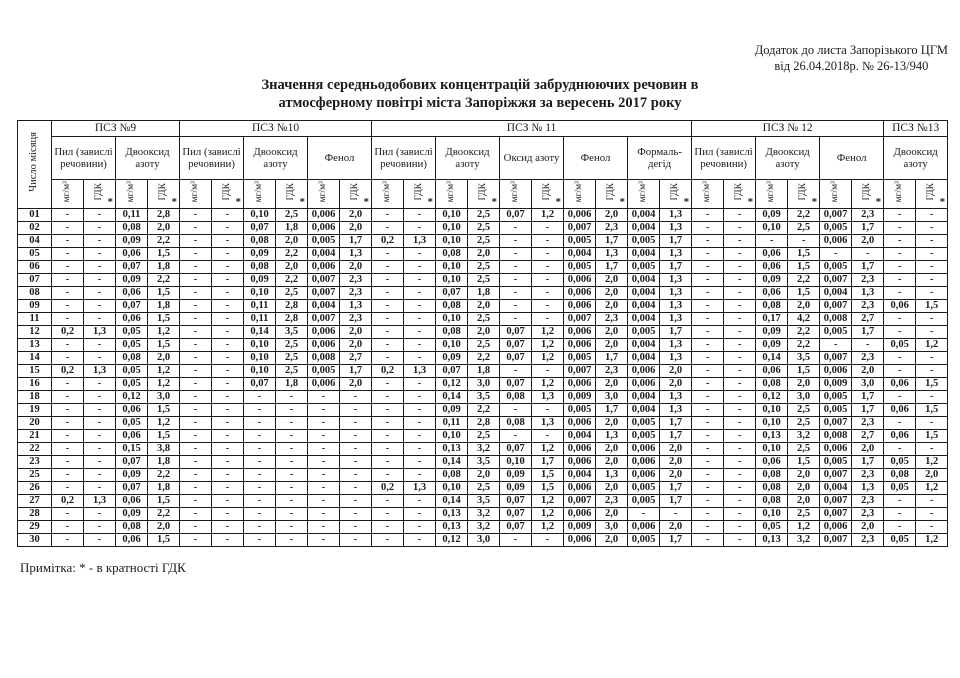 This screenshot has height=678, width=960. I want to click on value-cell: 0,12, so click(131, 397).